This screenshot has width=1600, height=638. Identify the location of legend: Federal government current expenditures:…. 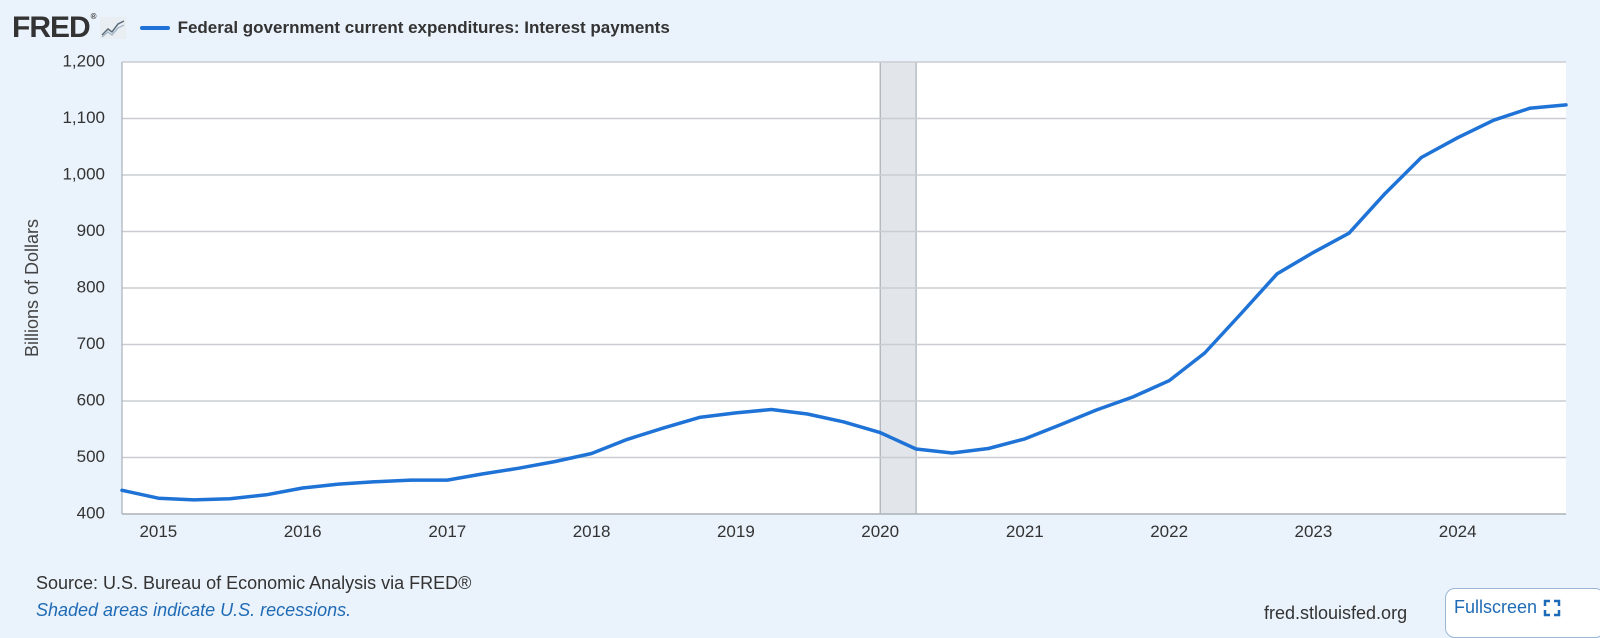
(404, 28).